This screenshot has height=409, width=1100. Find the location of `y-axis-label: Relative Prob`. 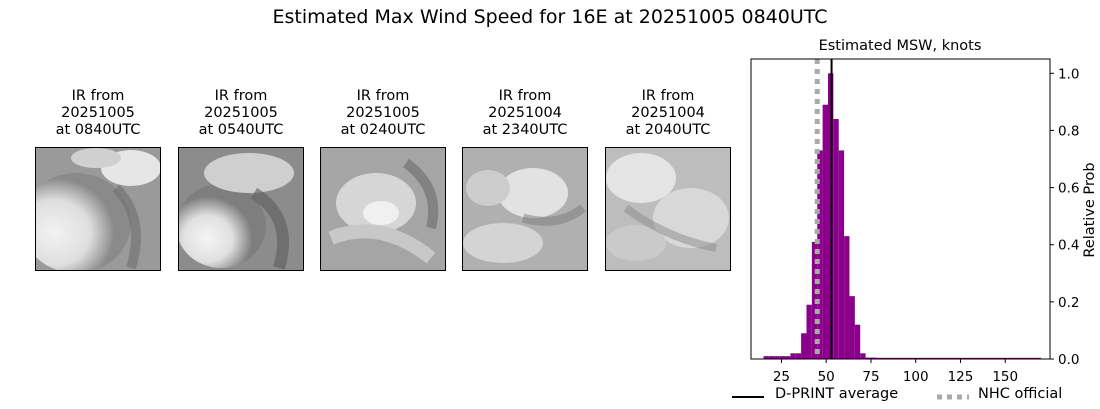

y-axis-label: Relative Prob is located at coordinates (1090, 209).